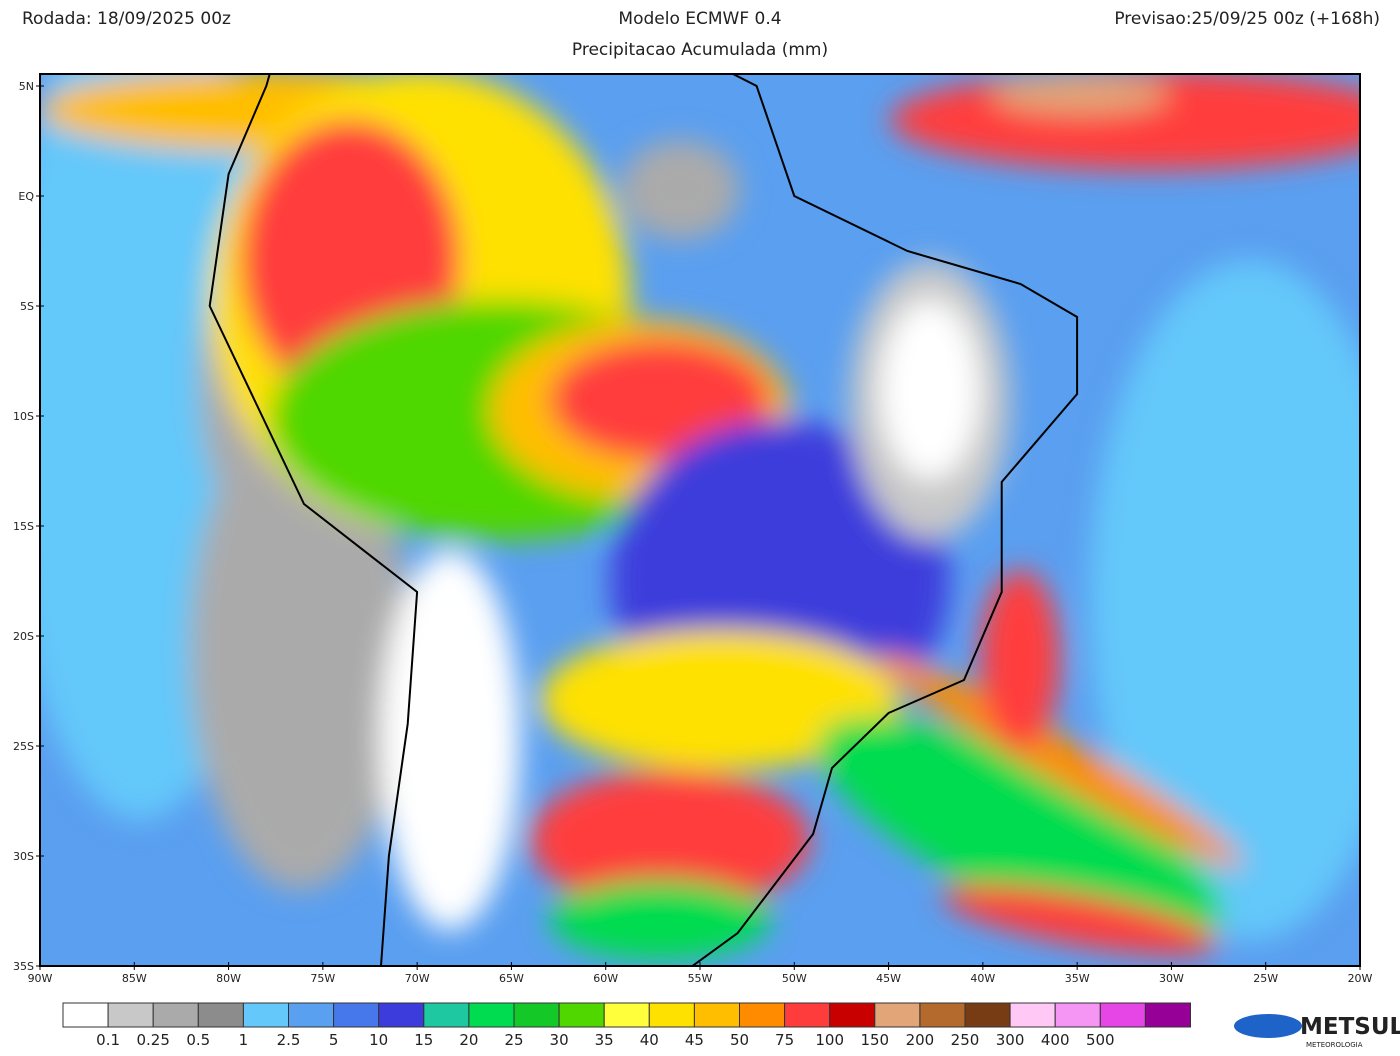 The width and height of the screenshot is (1400, 1056). I want to click on colorbar-label: 200, so click(920, 1040).